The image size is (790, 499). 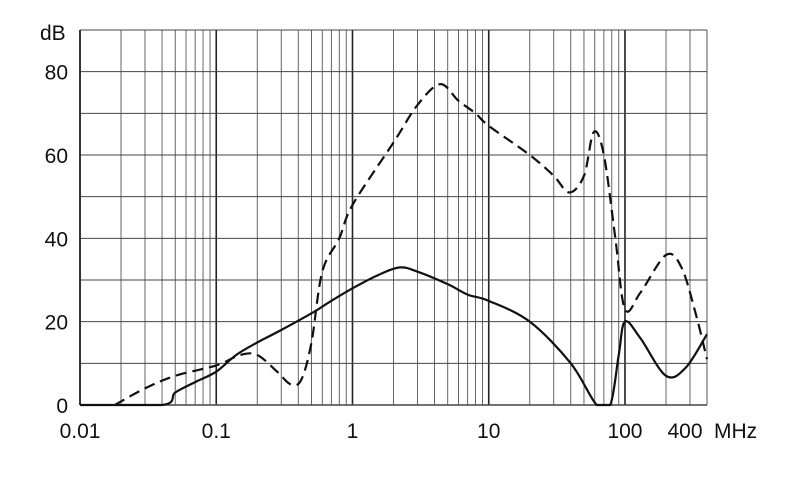 I want to click on y-tick-label: 80, so click(x=56, y=73).